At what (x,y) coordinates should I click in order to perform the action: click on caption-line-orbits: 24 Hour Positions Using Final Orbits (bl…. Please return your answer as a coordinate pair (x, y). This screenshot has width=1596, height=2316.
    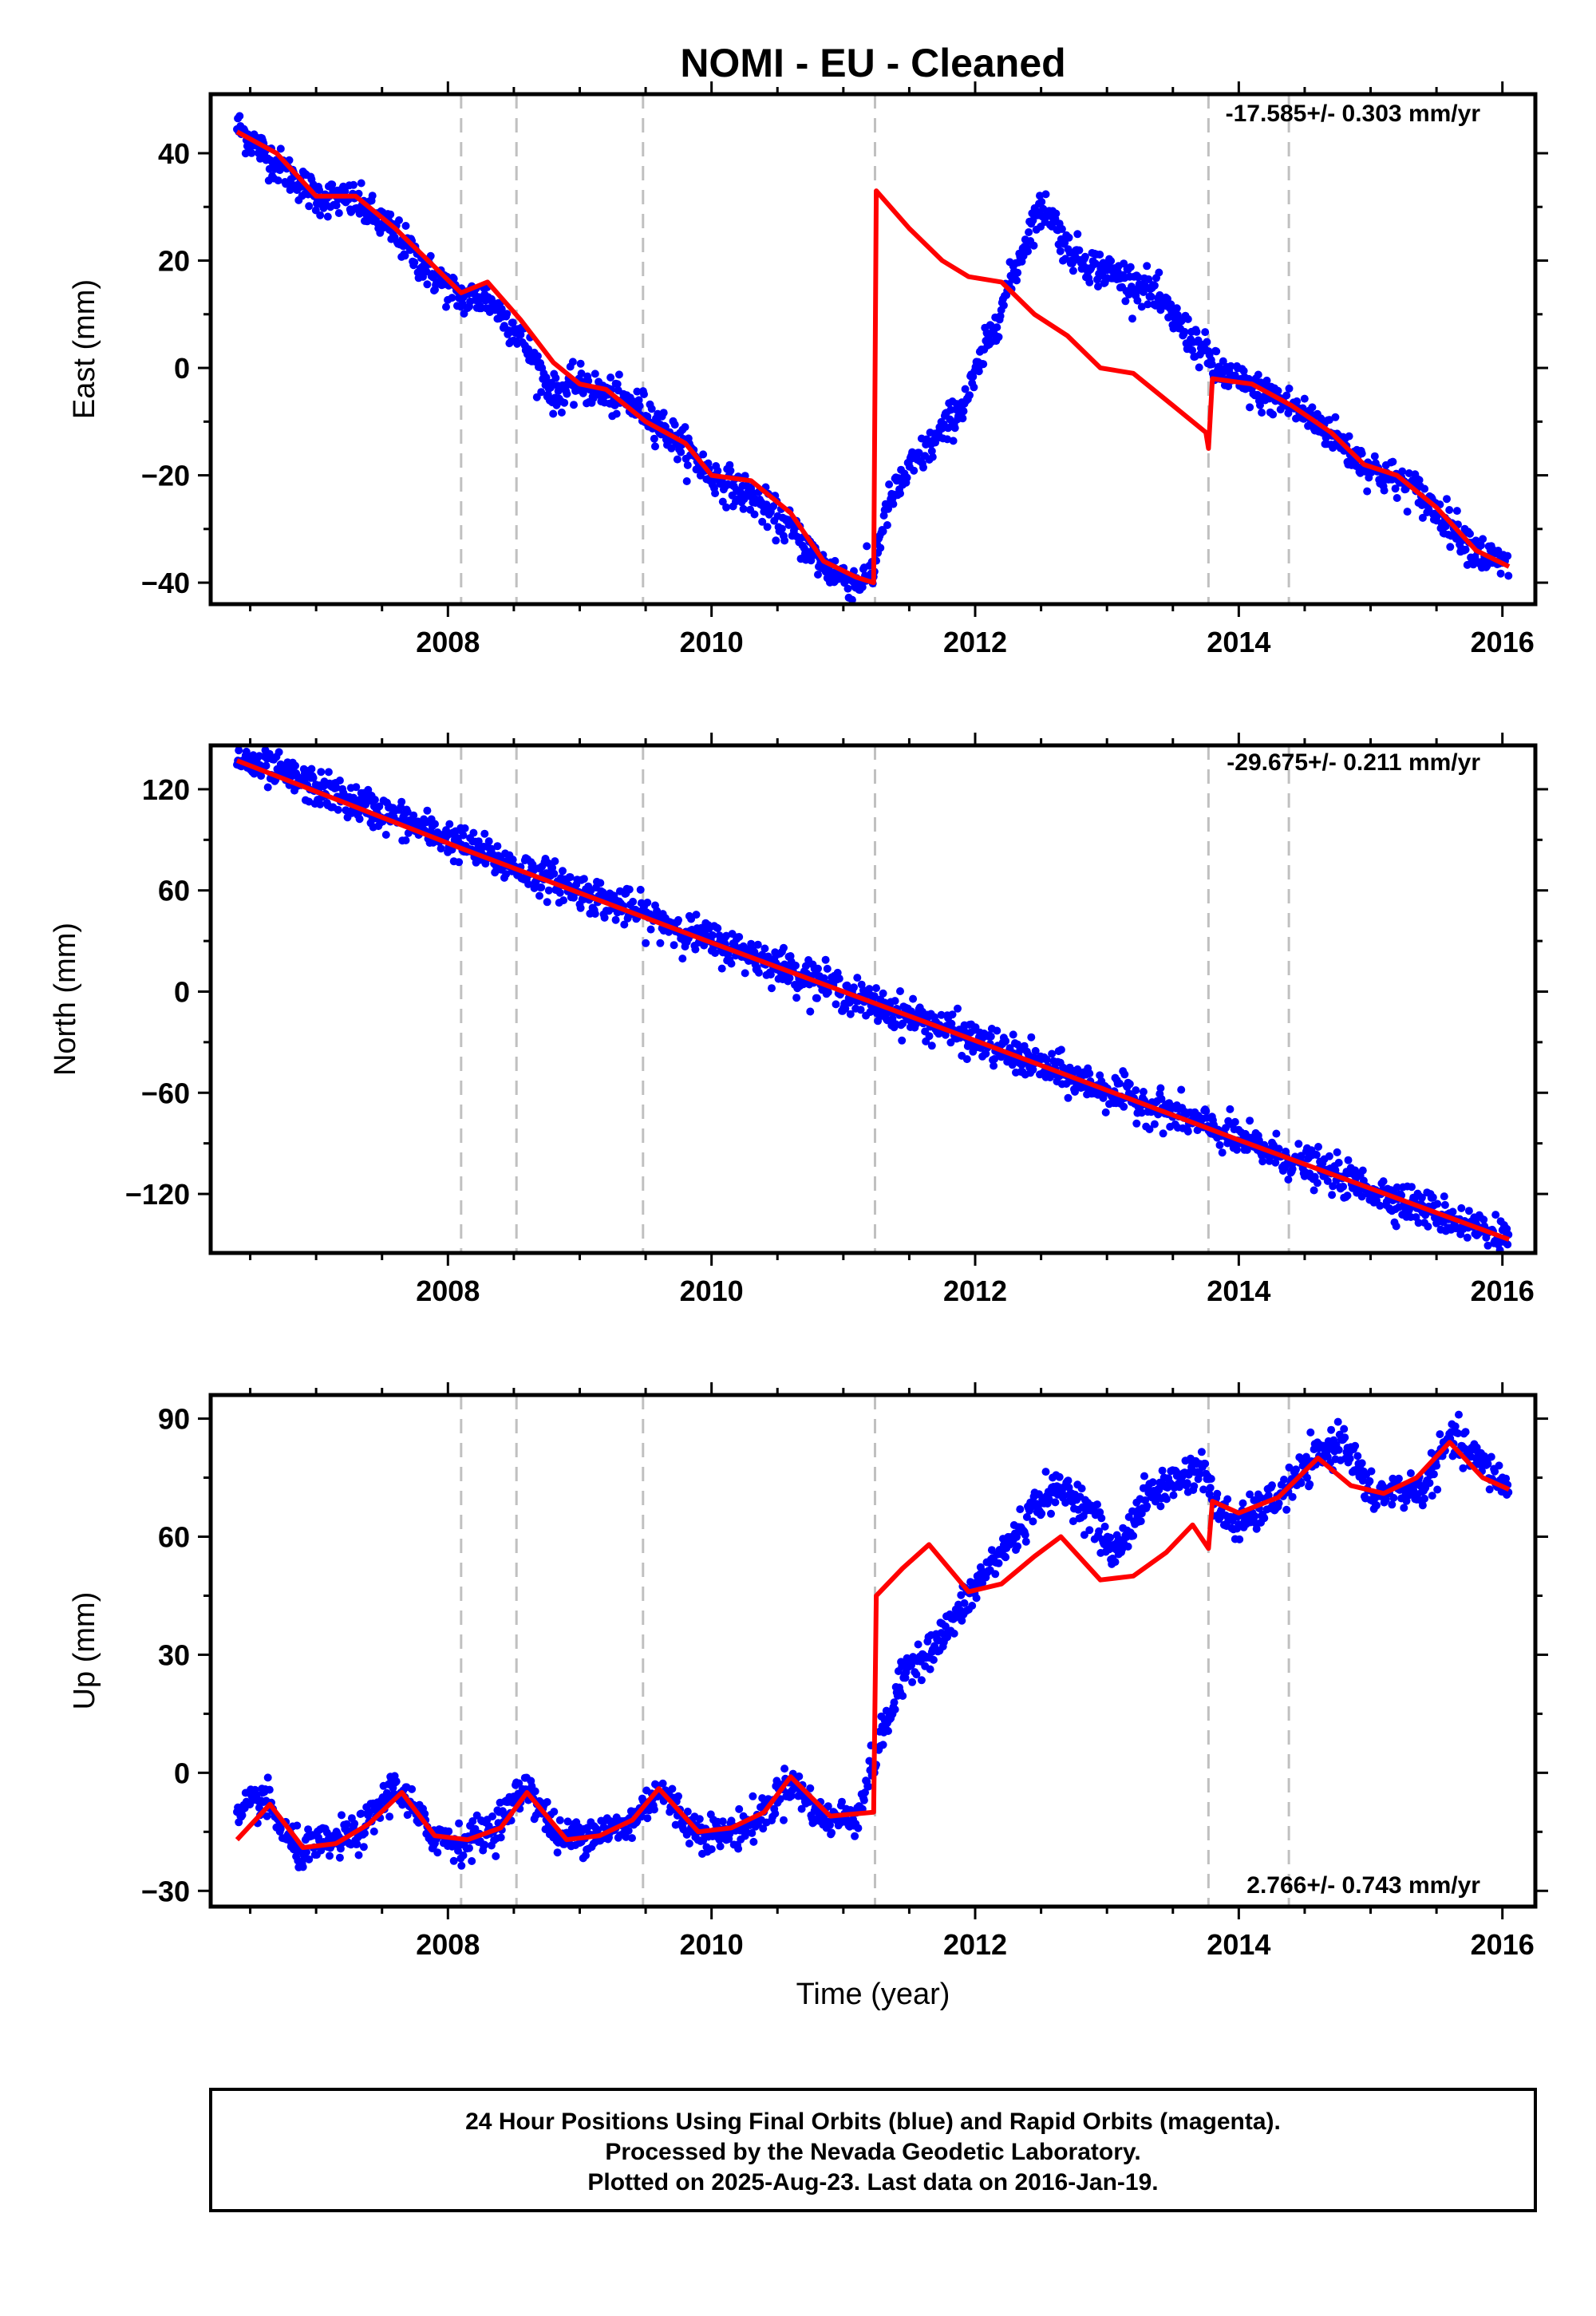
    Looking at the image, I should click on (873, 2122).